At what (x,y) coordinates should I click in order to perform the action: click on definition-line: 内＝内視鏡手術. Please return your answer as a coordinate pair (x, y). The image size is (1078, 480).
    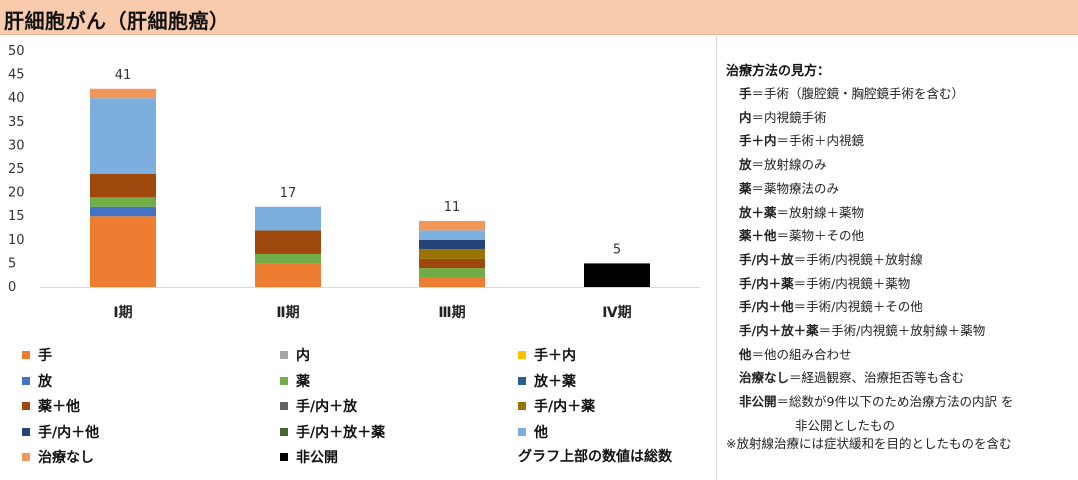
    Looking at the image, I should click on (783, 117).